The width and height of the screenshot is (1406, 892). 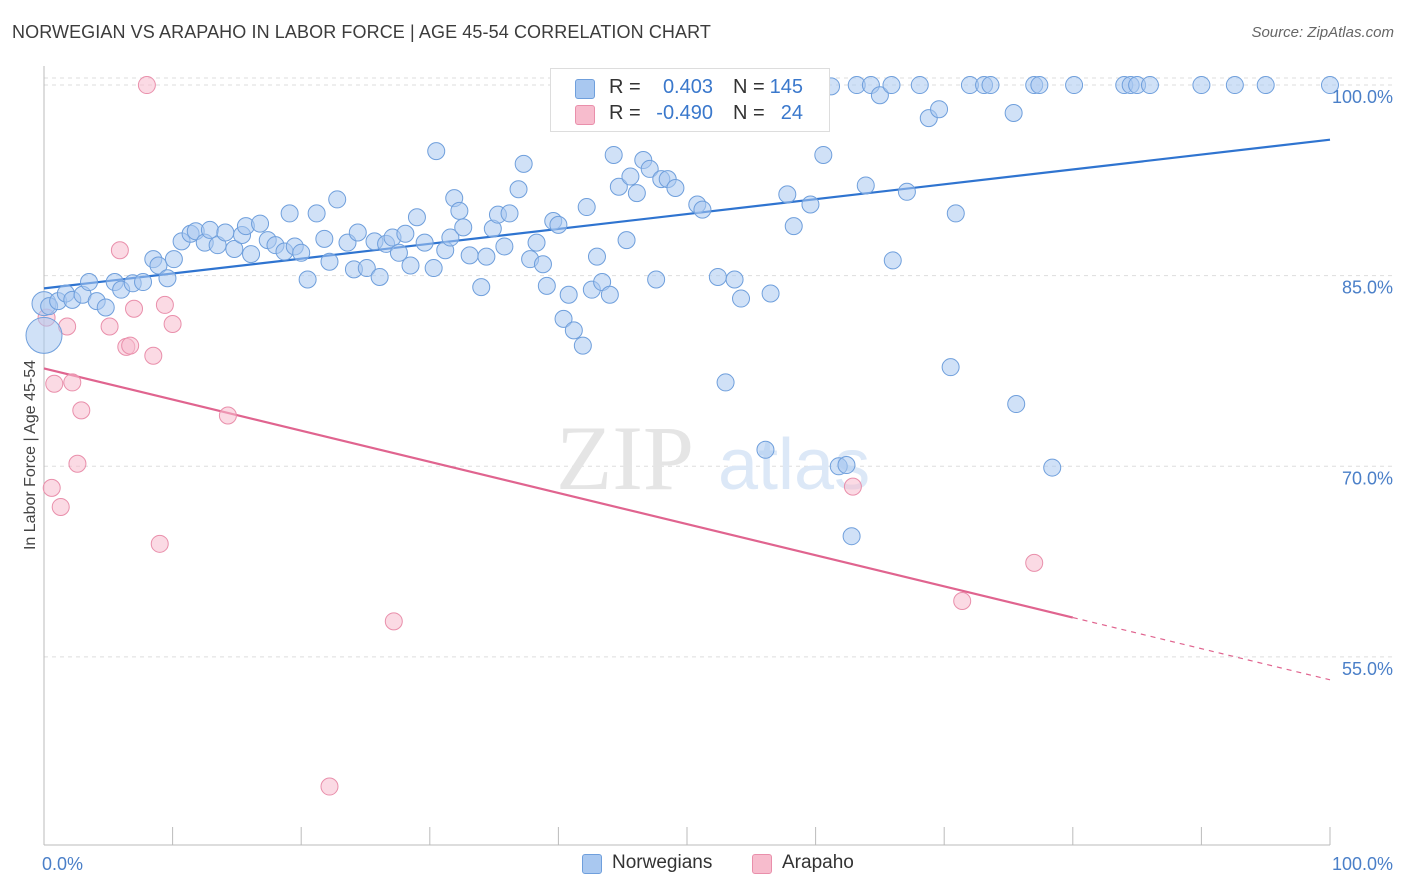 I want to click on legend-row-norwegians: R = 0.403 N = 145, so click(x=690, y=88).